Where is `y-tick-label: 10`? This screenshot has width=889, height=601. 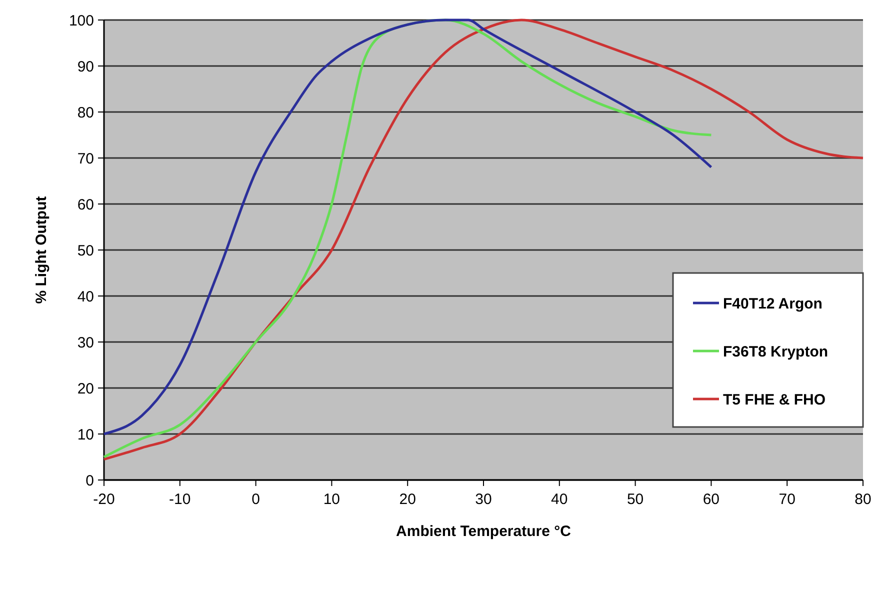
y-tick-label: 10 is located at coordinates (85, 435).